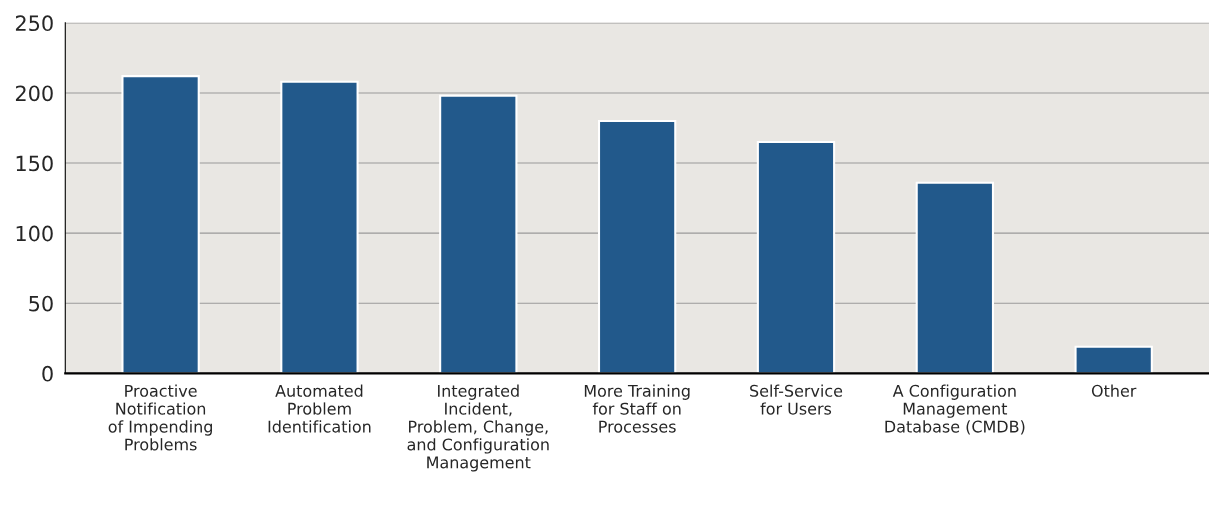 This screenshot has height=508, width=1209. I want to click on y-tick-label: 250, so click(34, 23).